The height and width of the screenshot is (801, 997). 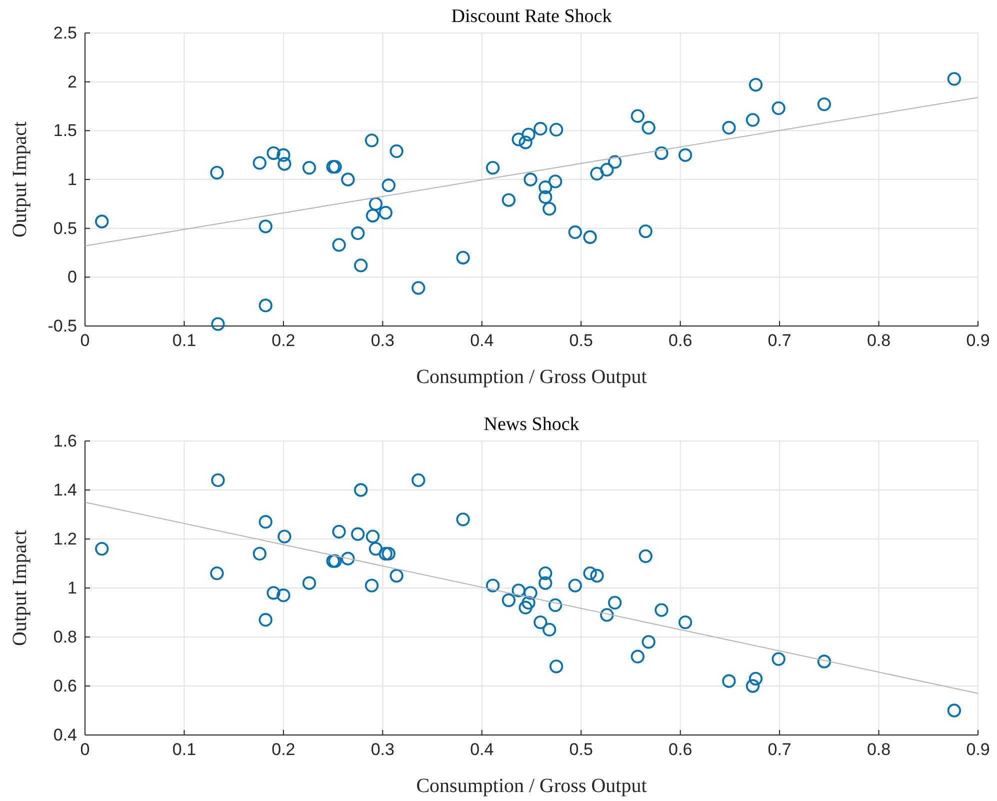 I want to click on y-tick-label: 0.6, so click(x=65, y=686).